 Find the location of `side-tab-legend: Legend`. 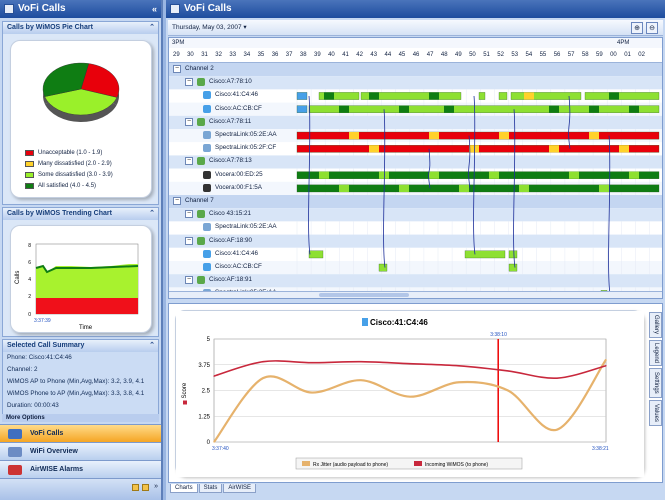

side-tab-legend: Legend is located at coordinates (655, 353).